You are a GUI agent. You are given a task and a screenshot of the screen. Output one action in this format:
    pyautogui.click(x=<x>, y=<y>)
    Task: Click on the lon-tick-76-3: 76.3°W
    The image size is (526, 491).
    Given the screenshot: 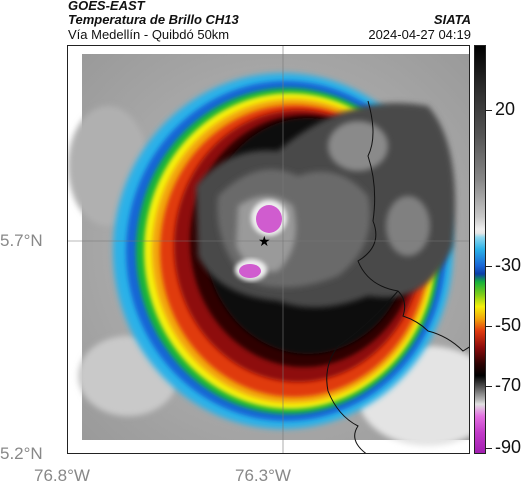 What is the action you would take?
    pyautogui.click(x=263, y=475)
    